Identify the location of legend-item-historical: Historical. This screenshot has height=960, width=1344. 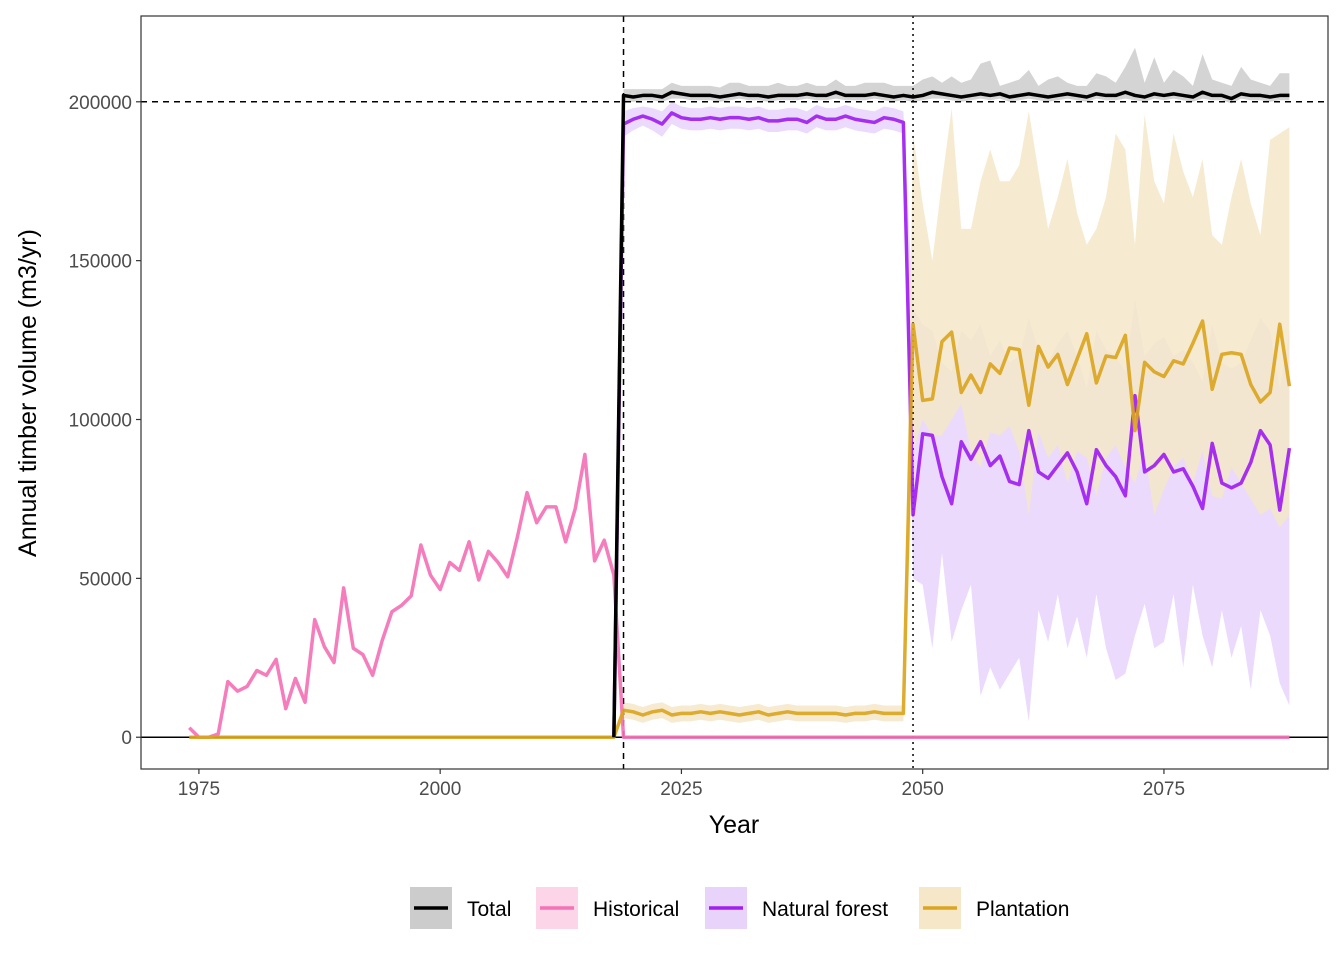
(607, 908).